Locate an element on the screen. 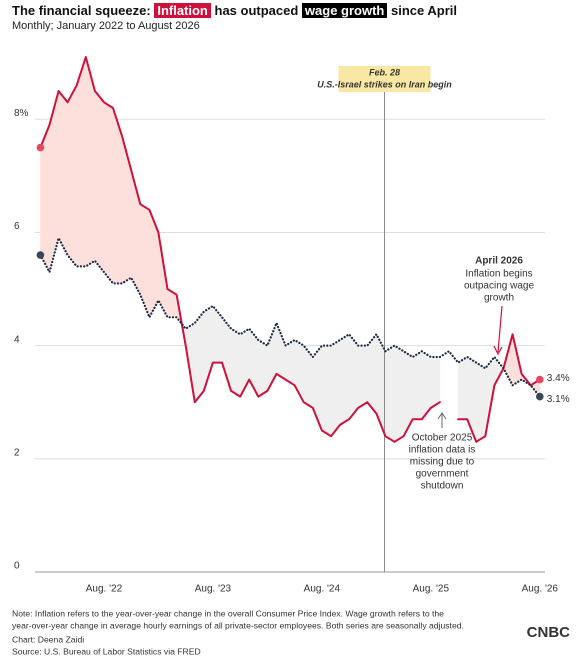 The height and width of the screenshot is (667, 587). title-text: has outpaced is located at coordinates (256, 10).